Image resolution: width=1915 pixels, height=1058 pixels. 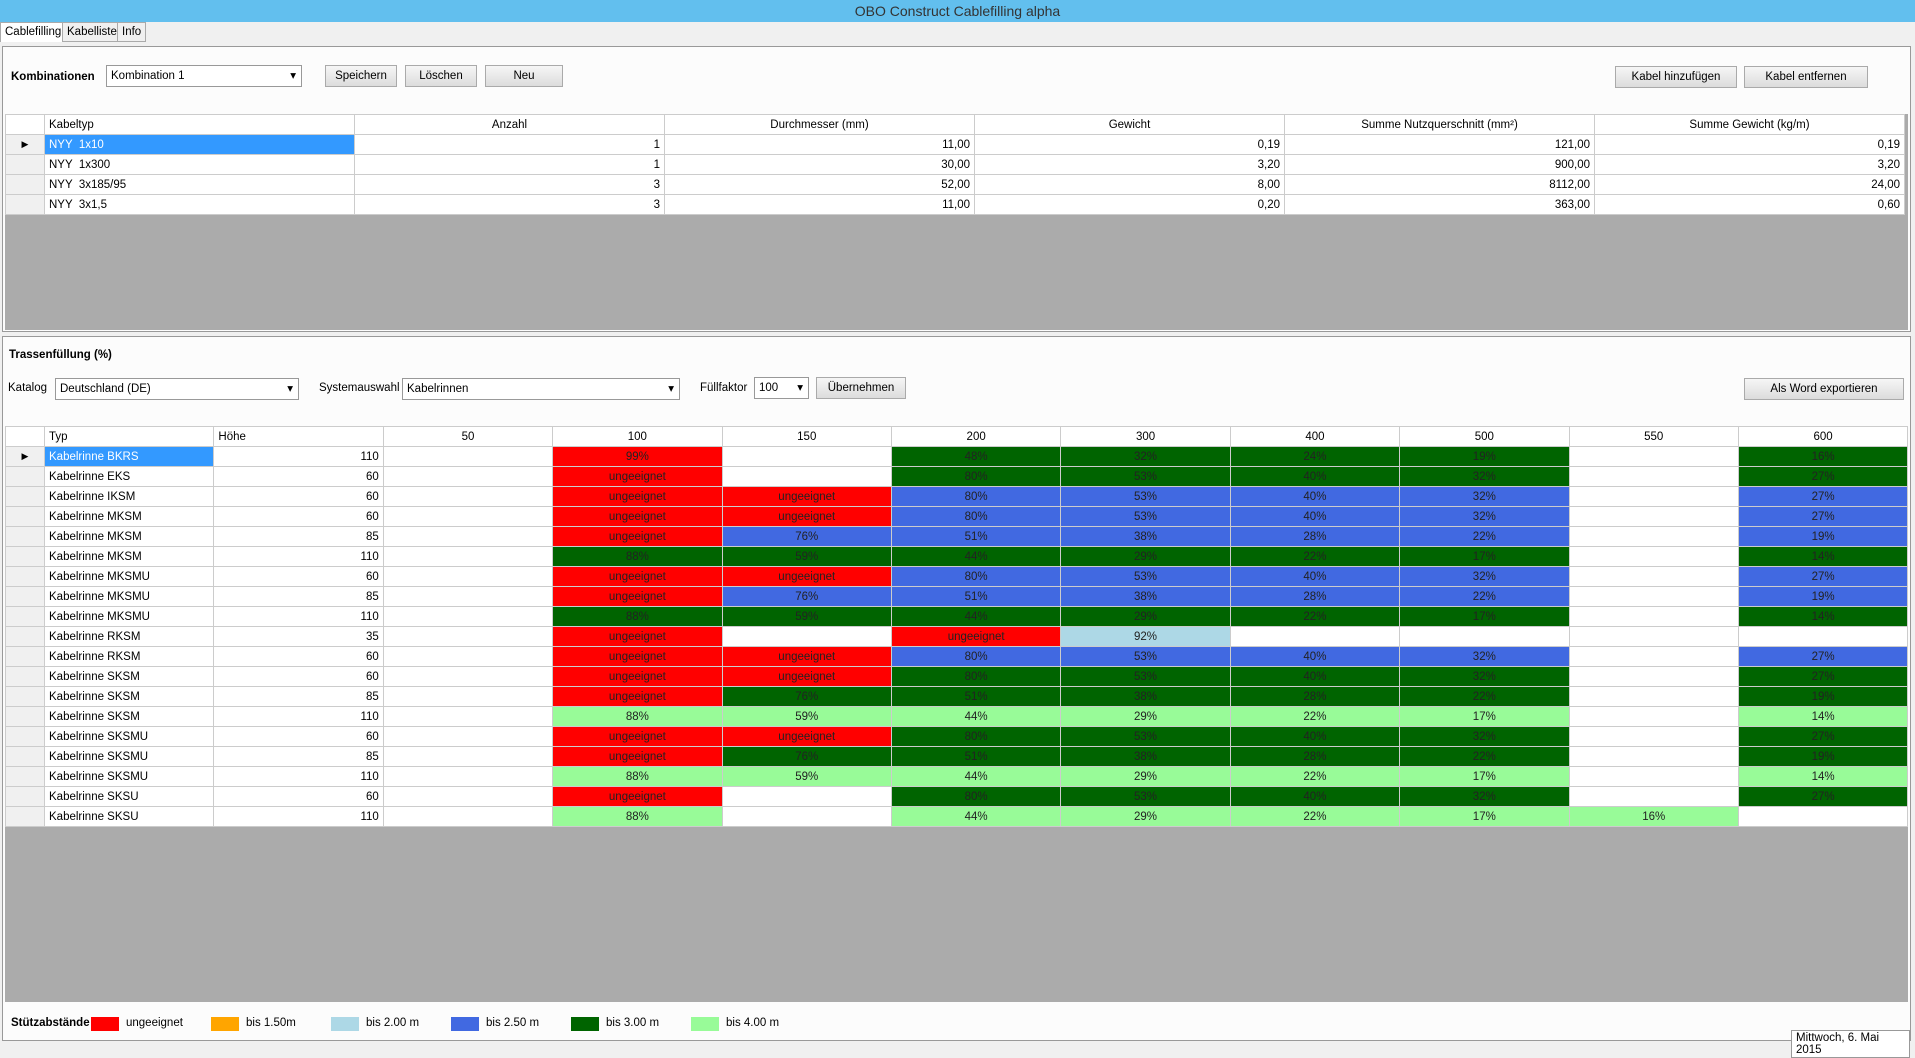 What do you see at coordinates (53, 77) in the screenshot?
I see `label: Kombinationen` at bounding box center [53, 77].